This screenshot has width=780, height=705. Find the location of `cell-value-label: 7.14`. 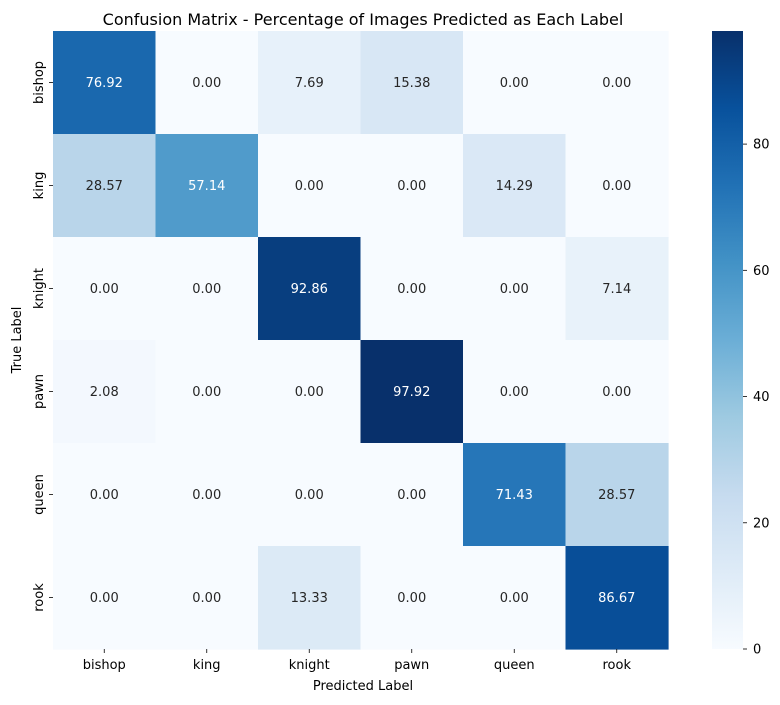

cell-value-label: 7.14 is located at coordinates (616, 289).